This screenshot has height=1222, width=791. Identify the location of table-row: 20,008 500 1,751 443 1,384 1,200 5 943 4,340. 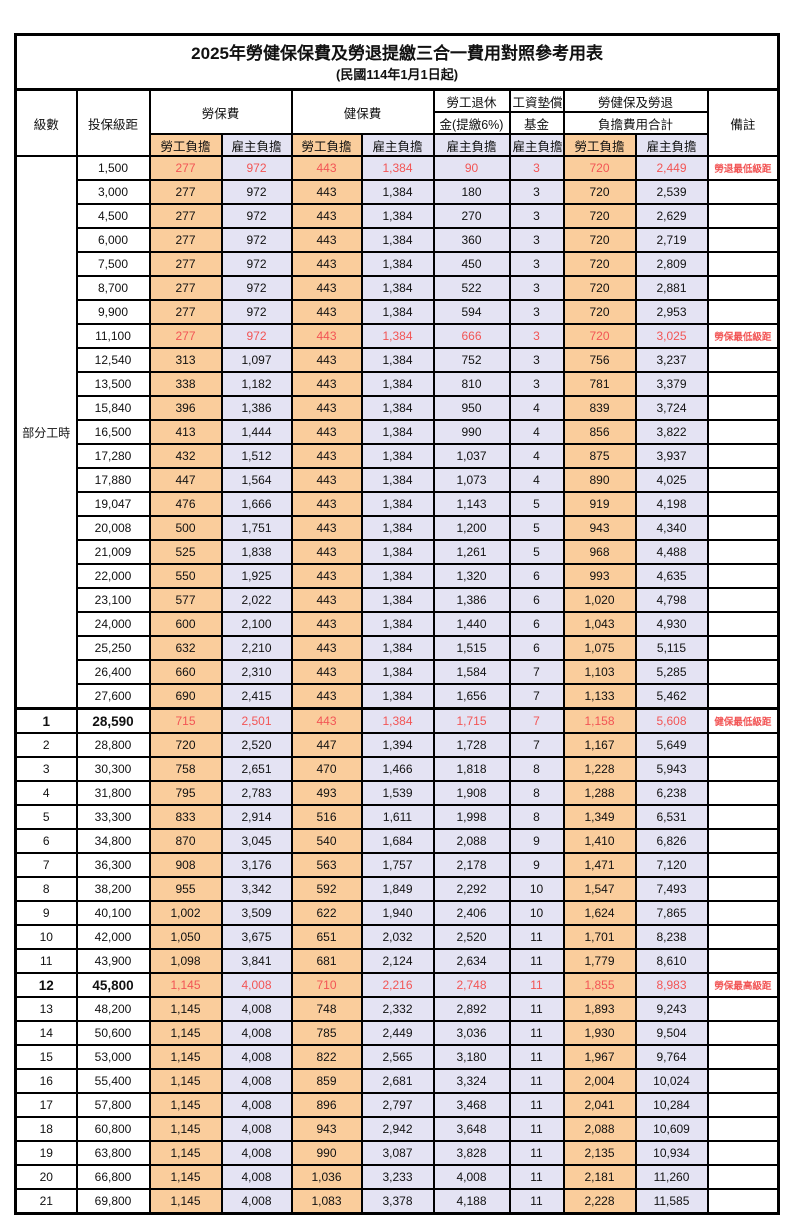
(398, 528).